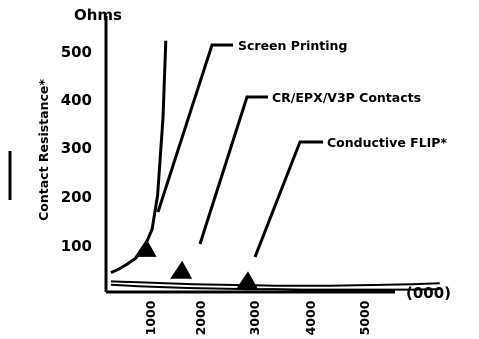  I want to click on x-tick-label: 2000, so click(200, 317).